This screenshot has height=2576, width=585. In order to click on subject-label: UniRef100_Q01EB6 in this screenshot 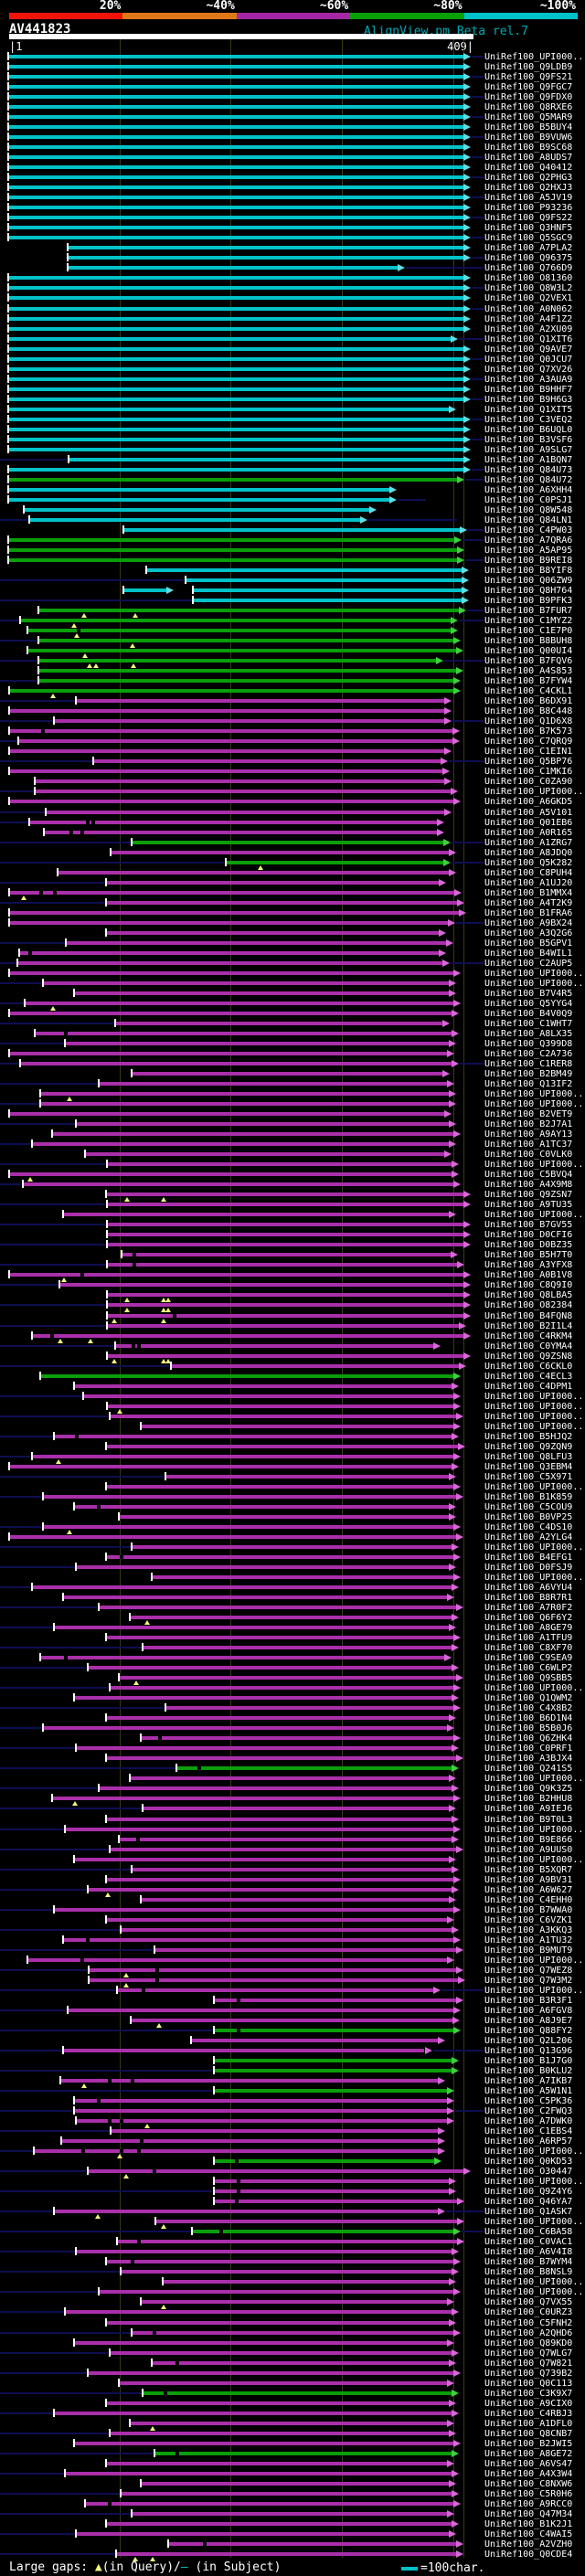, I will do `click(529, 823)`.